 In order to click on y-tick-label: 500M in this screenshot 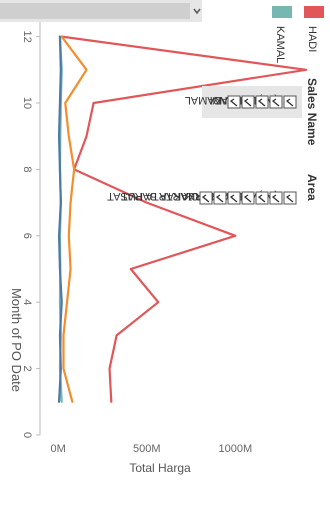, I will do `click(147, 449)`.